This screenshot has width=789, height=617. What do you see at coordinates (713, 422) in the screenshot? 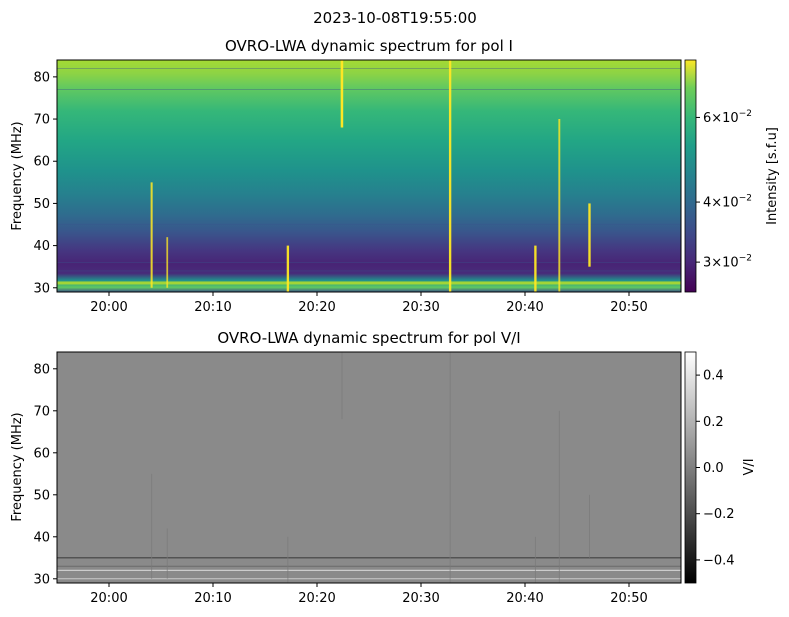
I see `colorbar-tick-label: 0.2` at bounding box center [713, 422].